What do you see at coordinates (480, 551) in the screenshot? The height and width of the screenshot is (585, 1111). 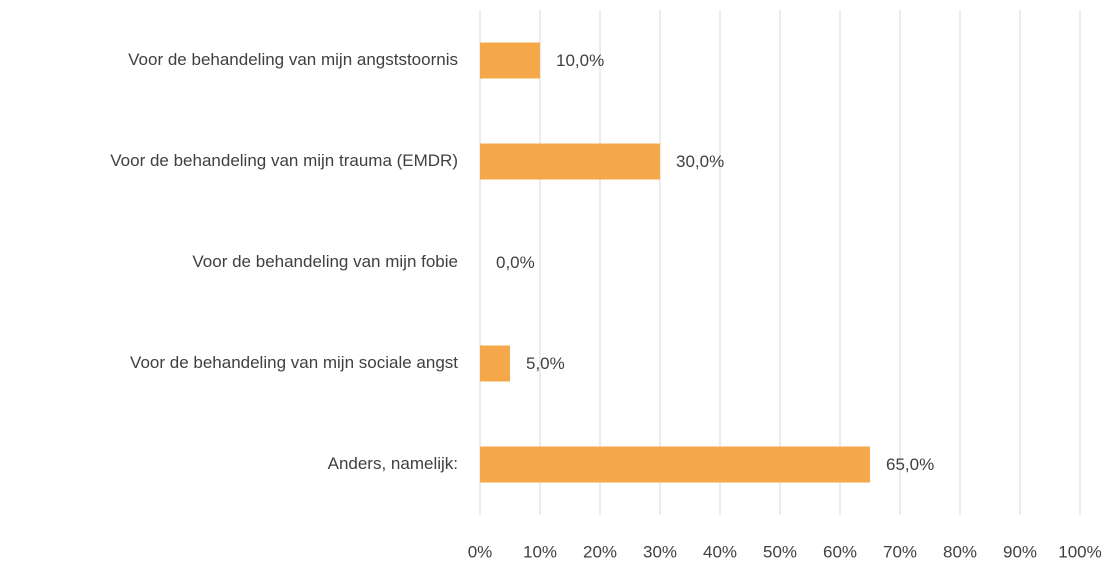 I see `x-tick-label: 0%` at bounding box center [480, 551].